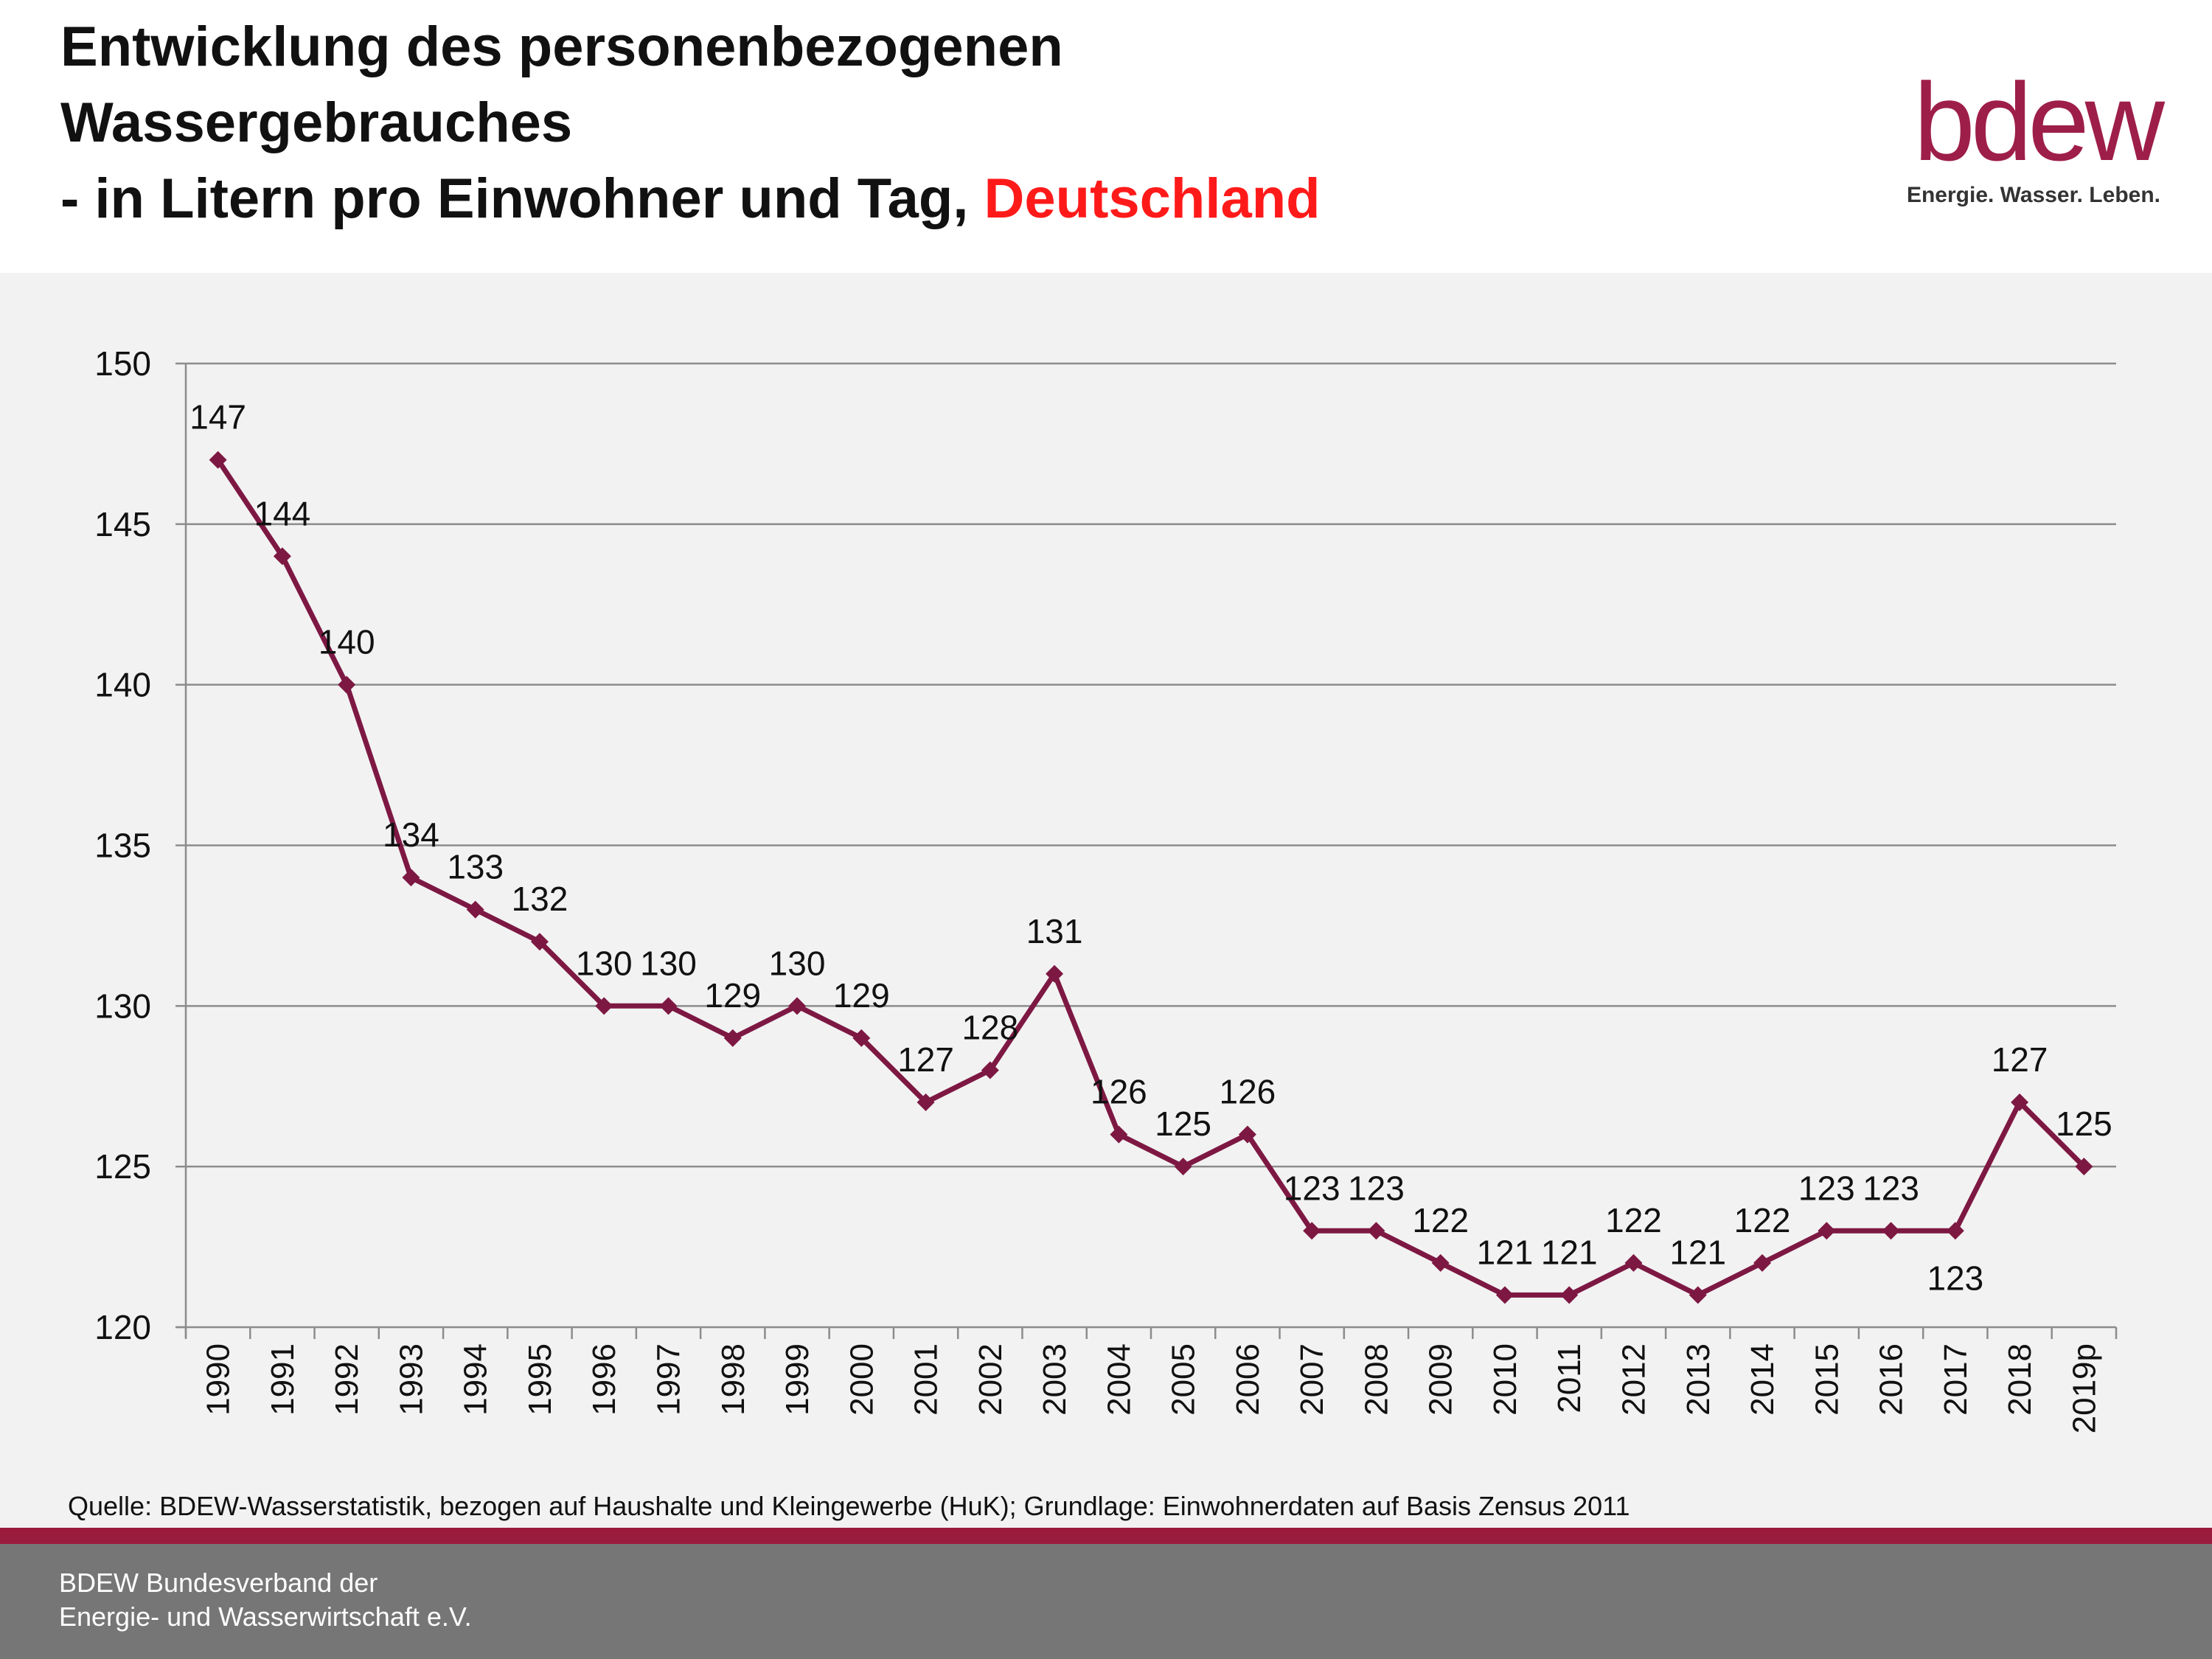  Describe the element at coordinates (2039, 122) in the screenshot. I see `logo-wordmark: bdew` at that location.